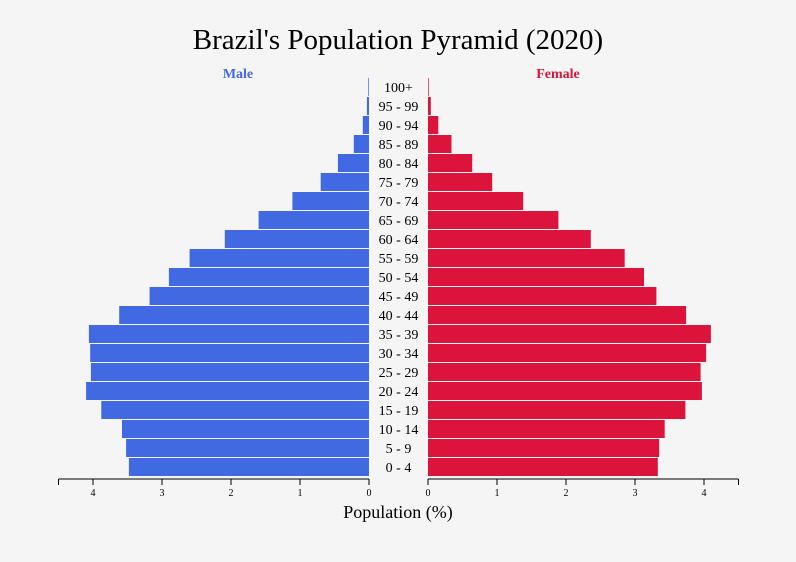 The height and width of the screenshot is (562, 796). I want to click on right-axis-tick-label: 1, so click(497, 493).